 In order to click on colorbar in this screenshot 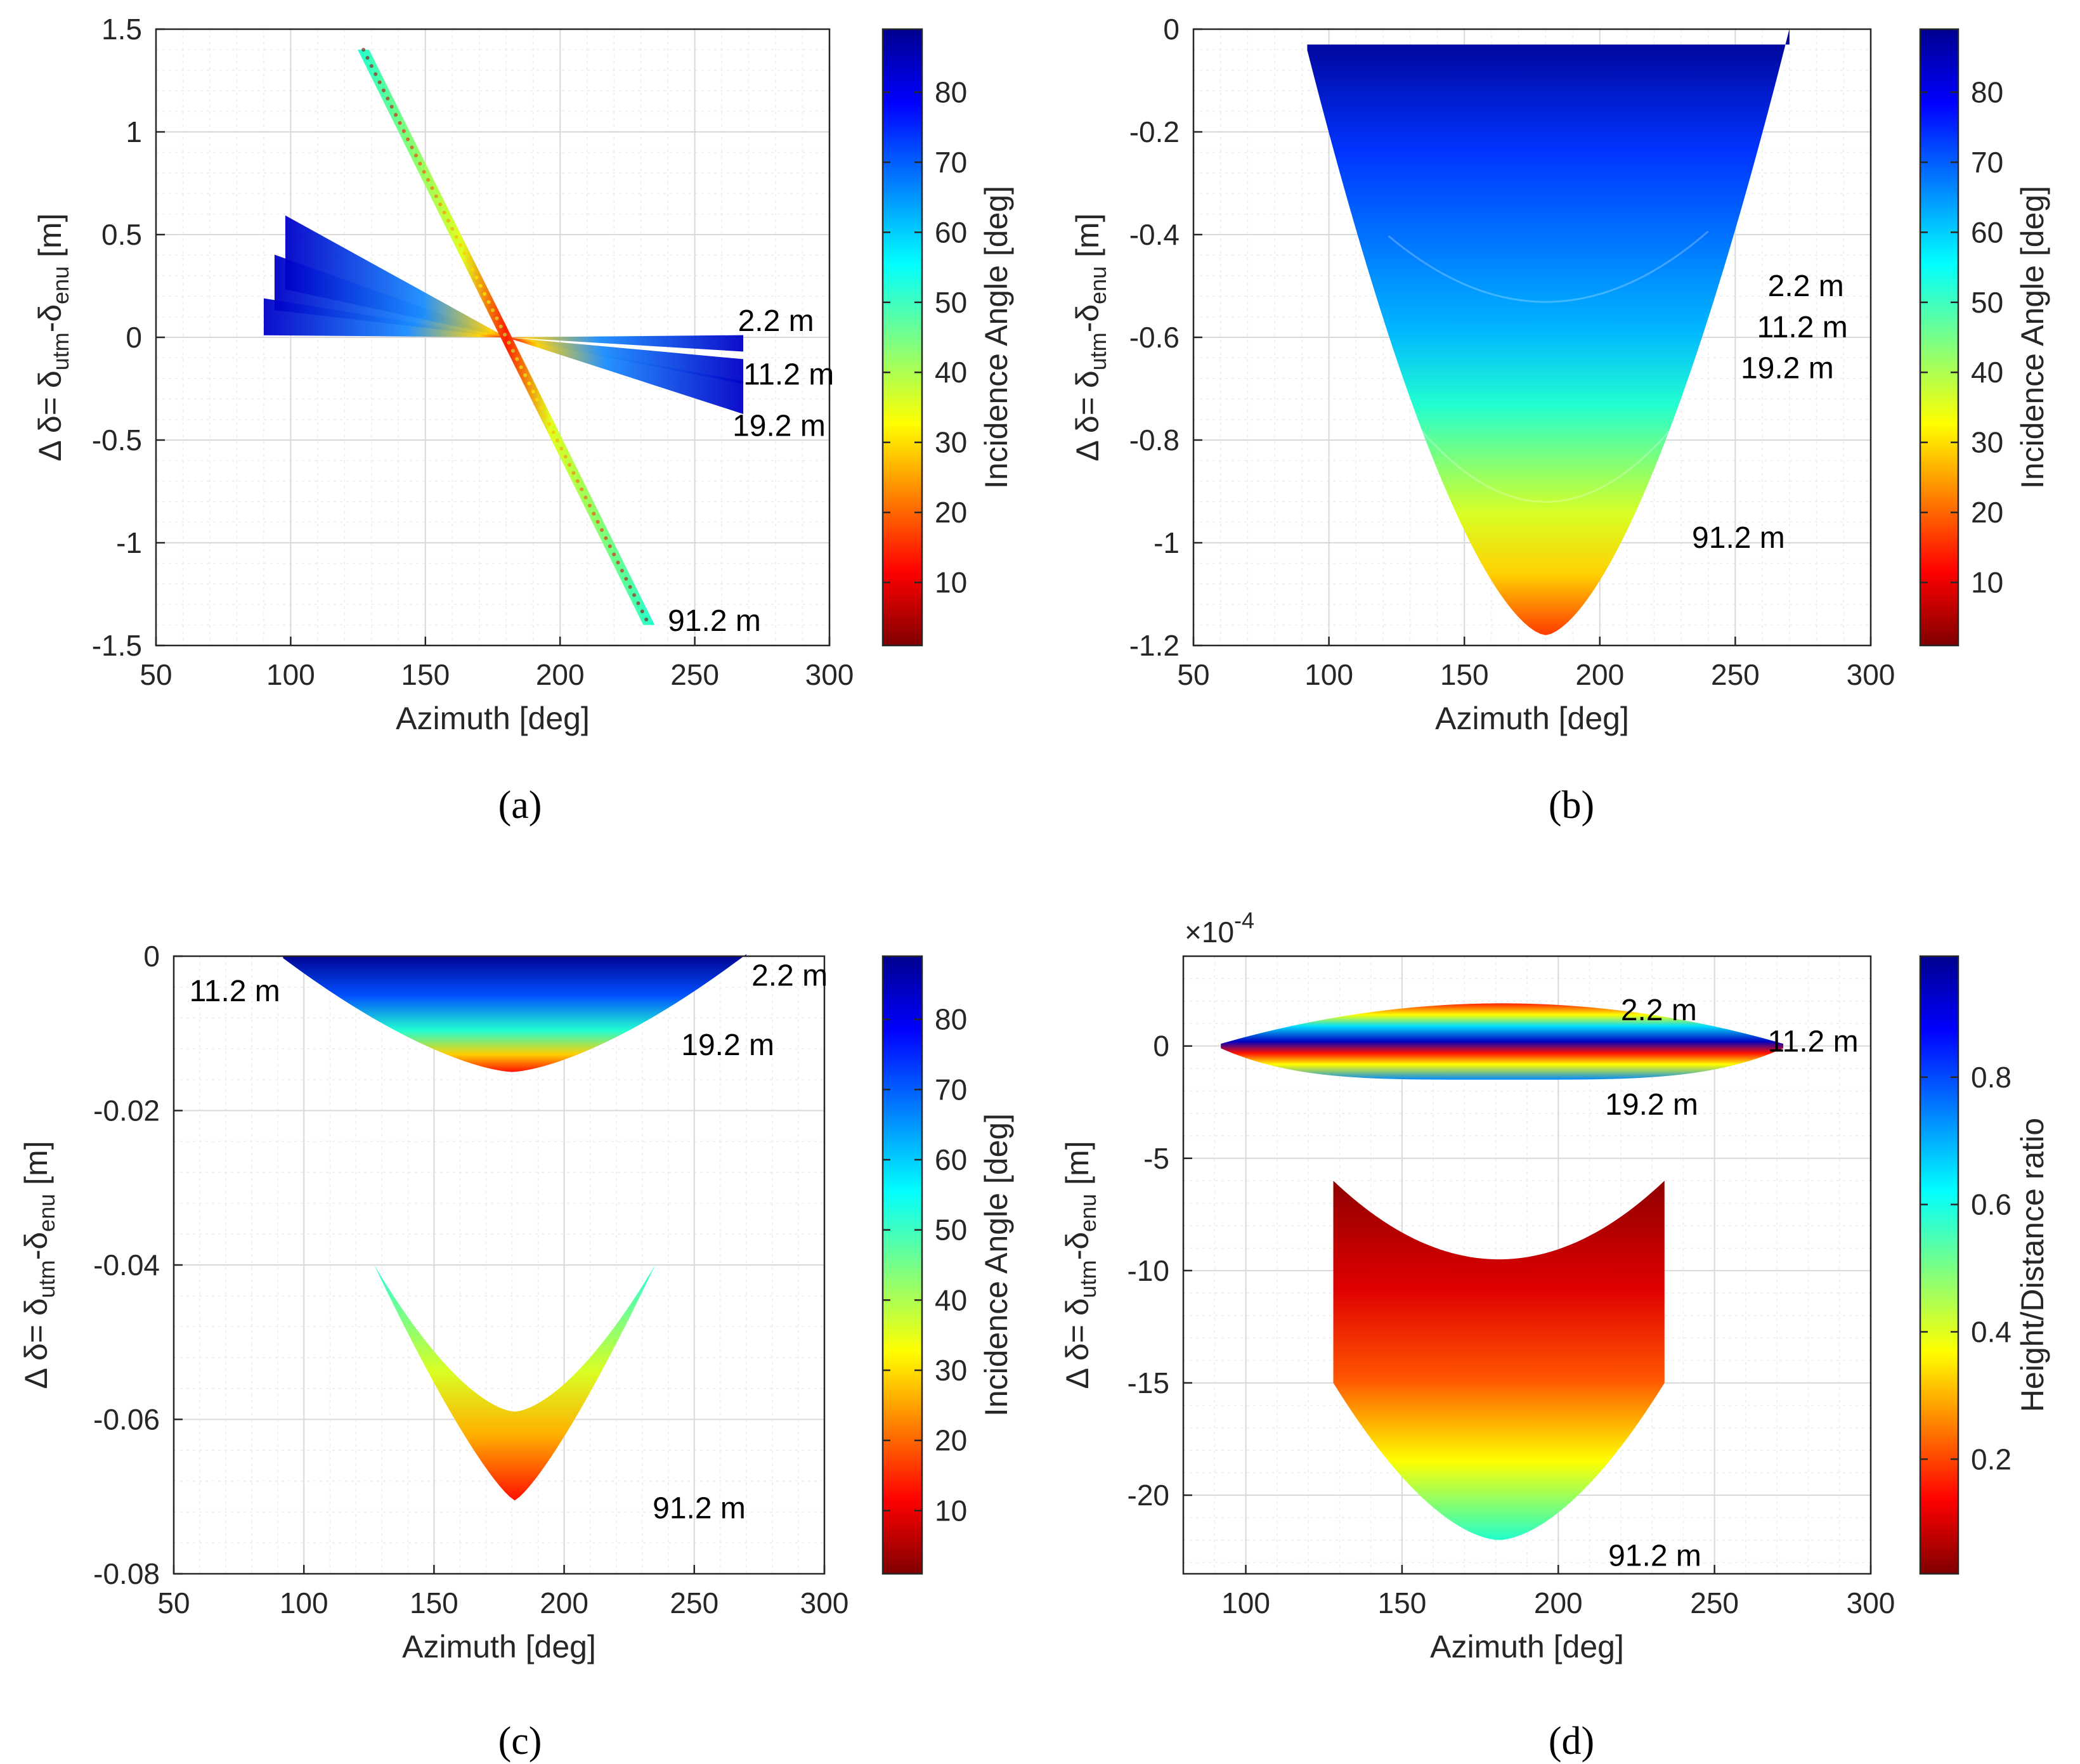, I will do `click(1939, 1265)`.